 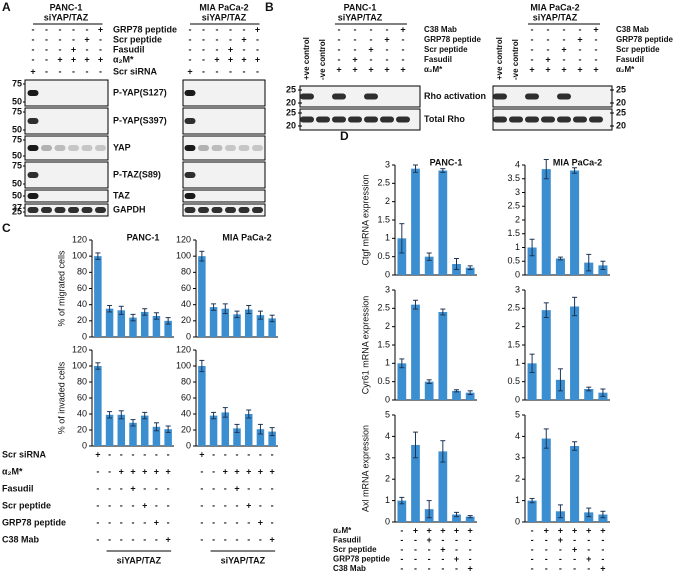 I want to click on mw-marker: 25, so click(x=291, y=89).